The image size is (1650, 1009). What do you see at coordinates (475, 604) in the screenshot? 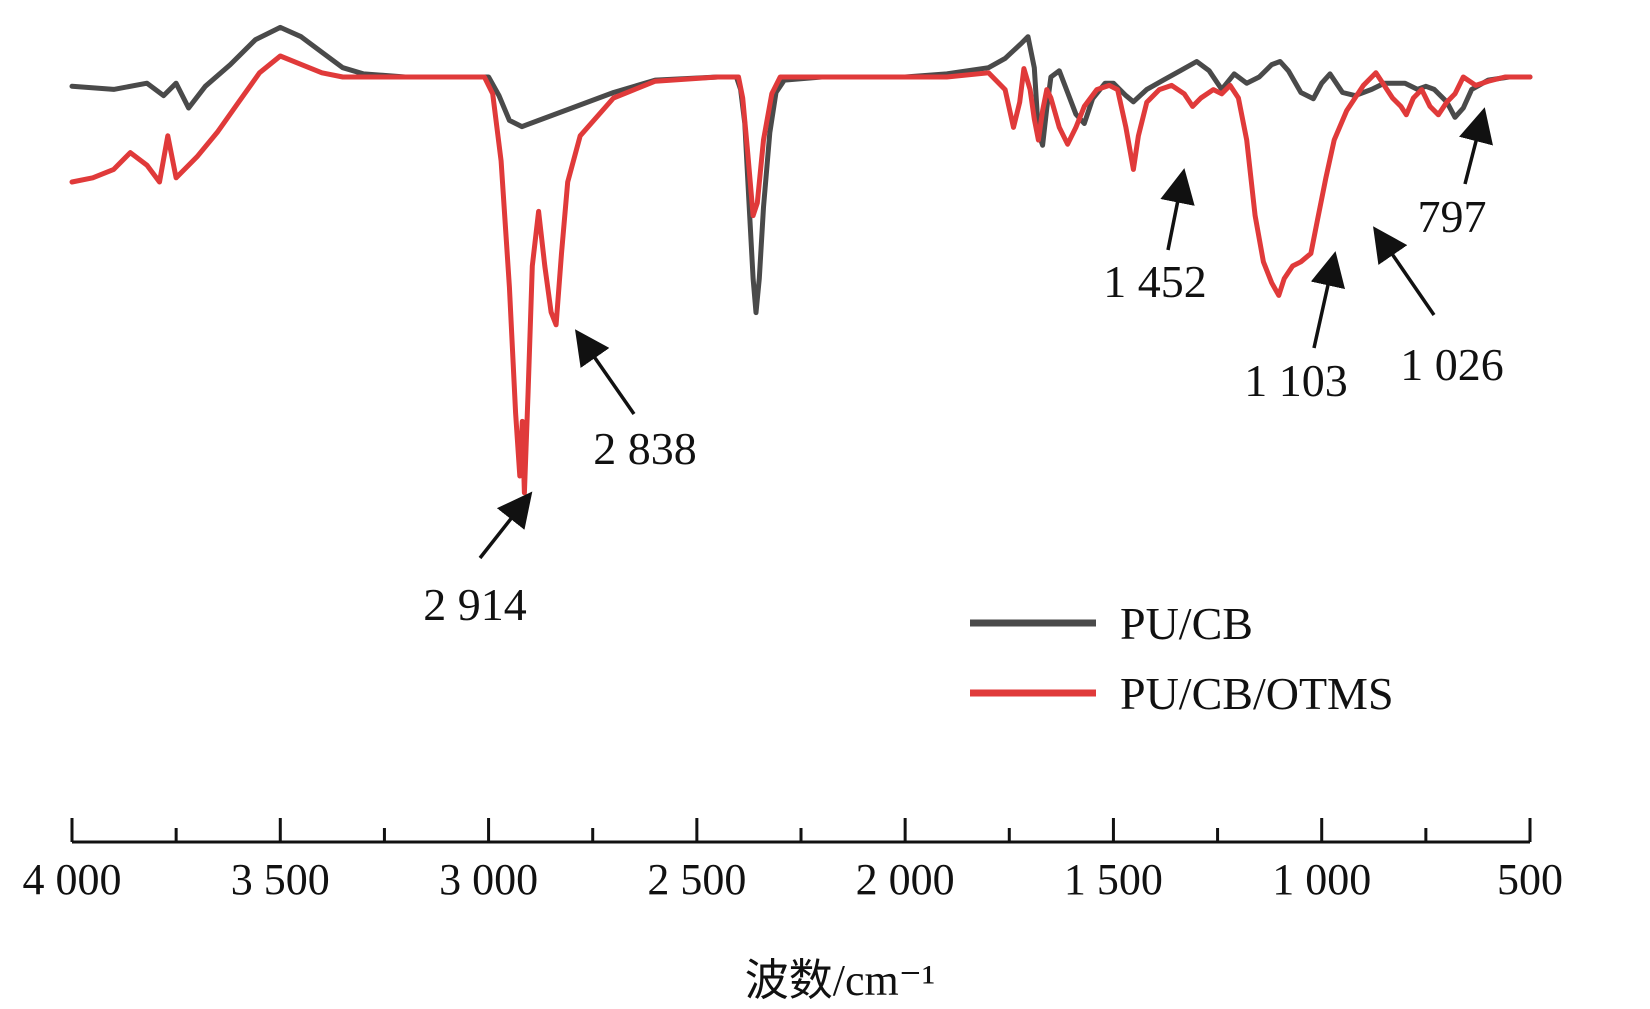
I see `annotation-label: 2 914` at bounding box center [475, 604].